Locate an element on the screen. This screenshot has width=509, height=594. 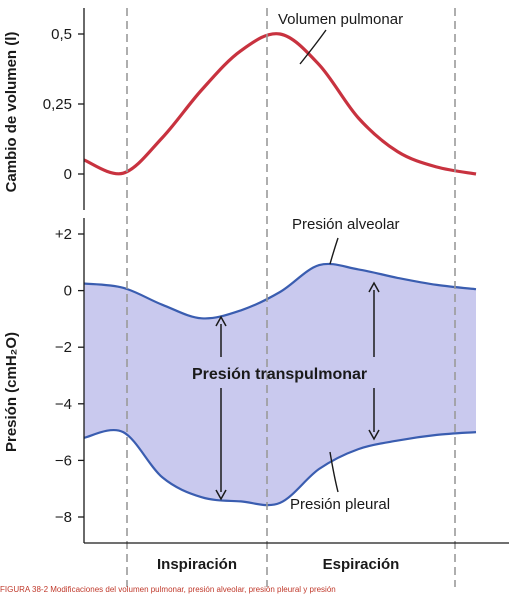
volume-tick-label: 0 is located at coordinates (68, 174).